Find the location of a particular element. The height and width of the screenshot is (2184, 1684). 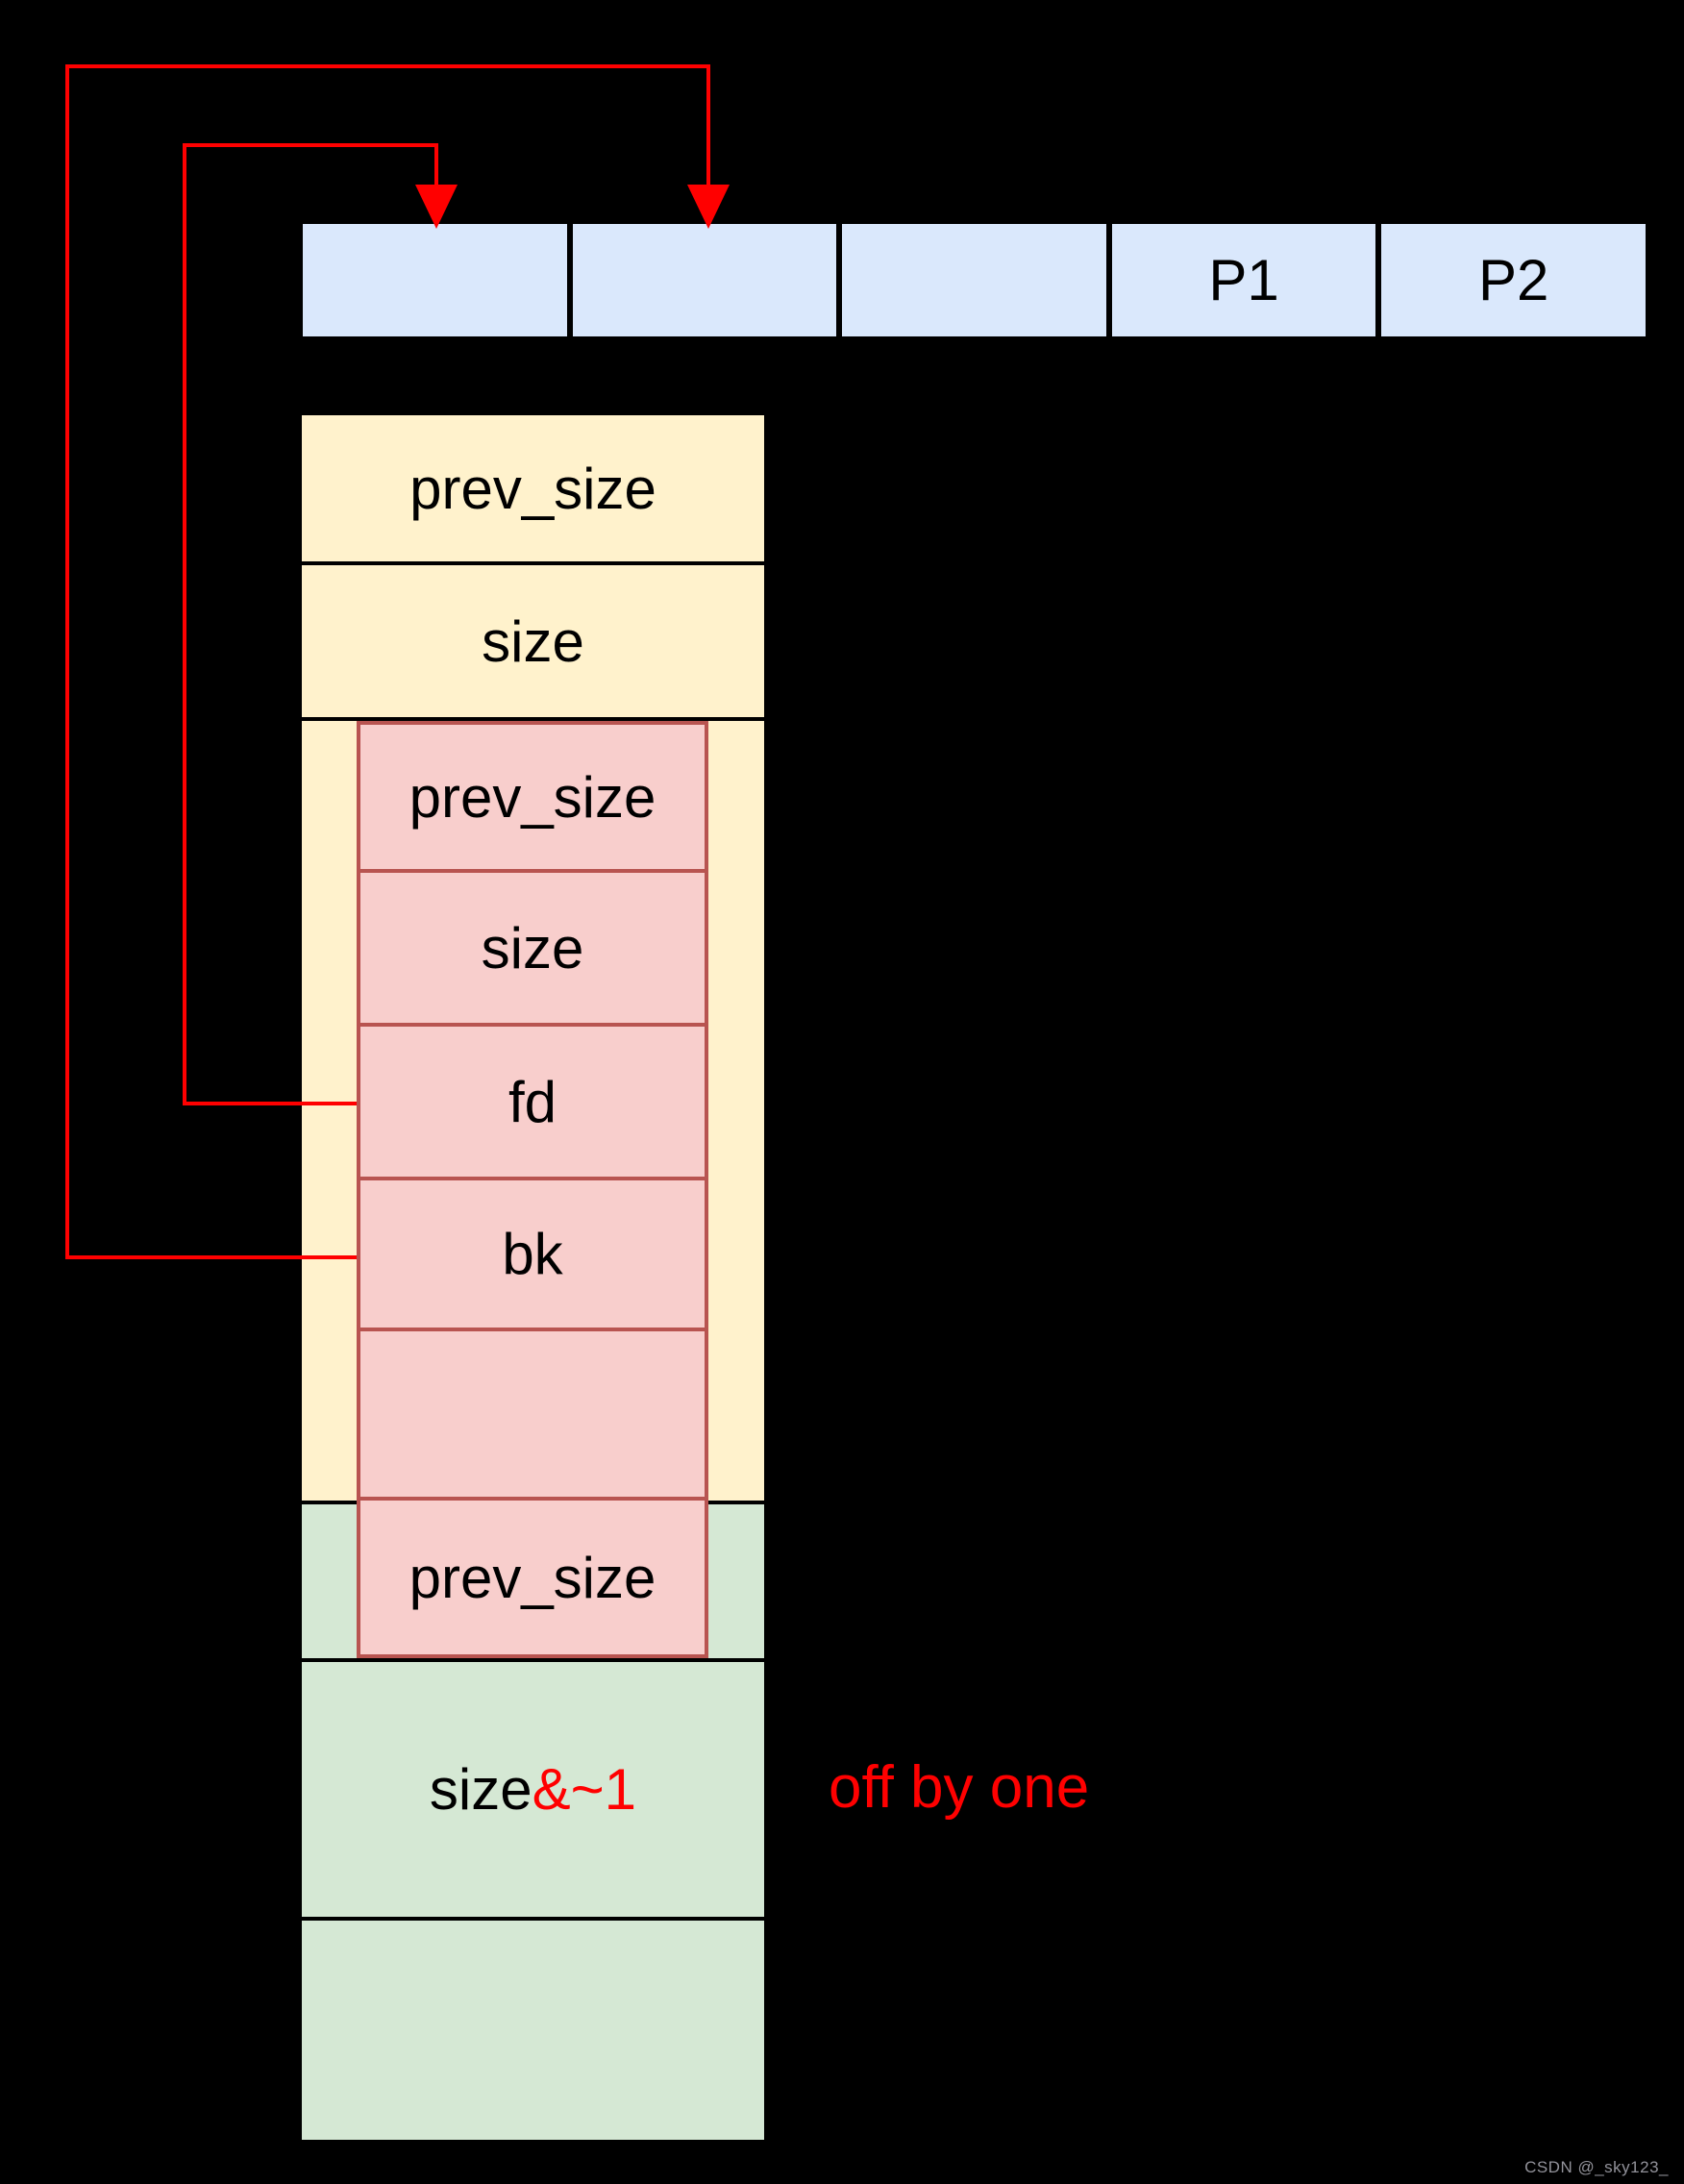

pointer-cell-p1: P1 is located at coordinates (1243, 280).